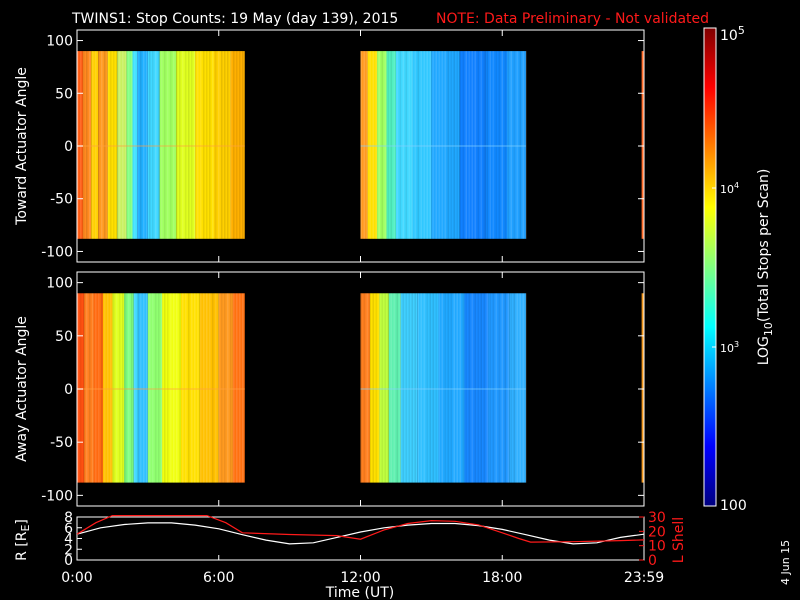  I want to click on orbit-y-tick-label: 0, so click(68, 561).